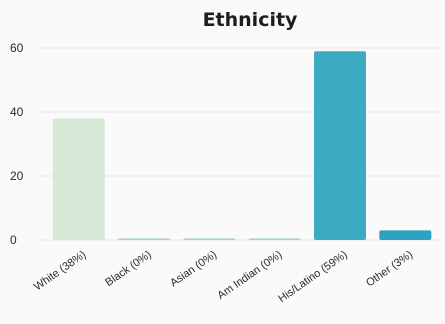  I want to click on chart-title: Ethnicity, so click(250, 20).